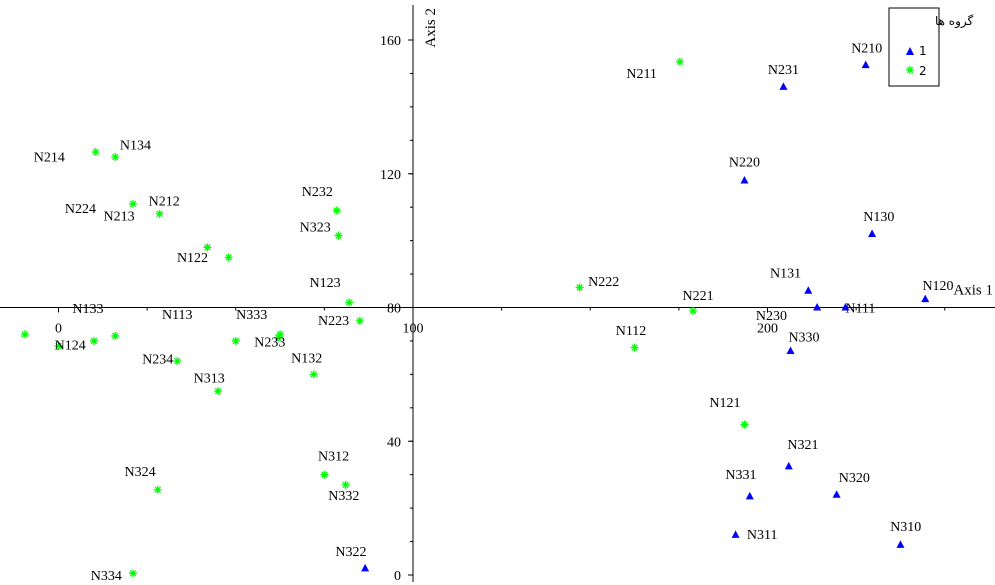 This screenshot has height=585, width=995. I want to click on label-n330: N330, so click(803, 337).